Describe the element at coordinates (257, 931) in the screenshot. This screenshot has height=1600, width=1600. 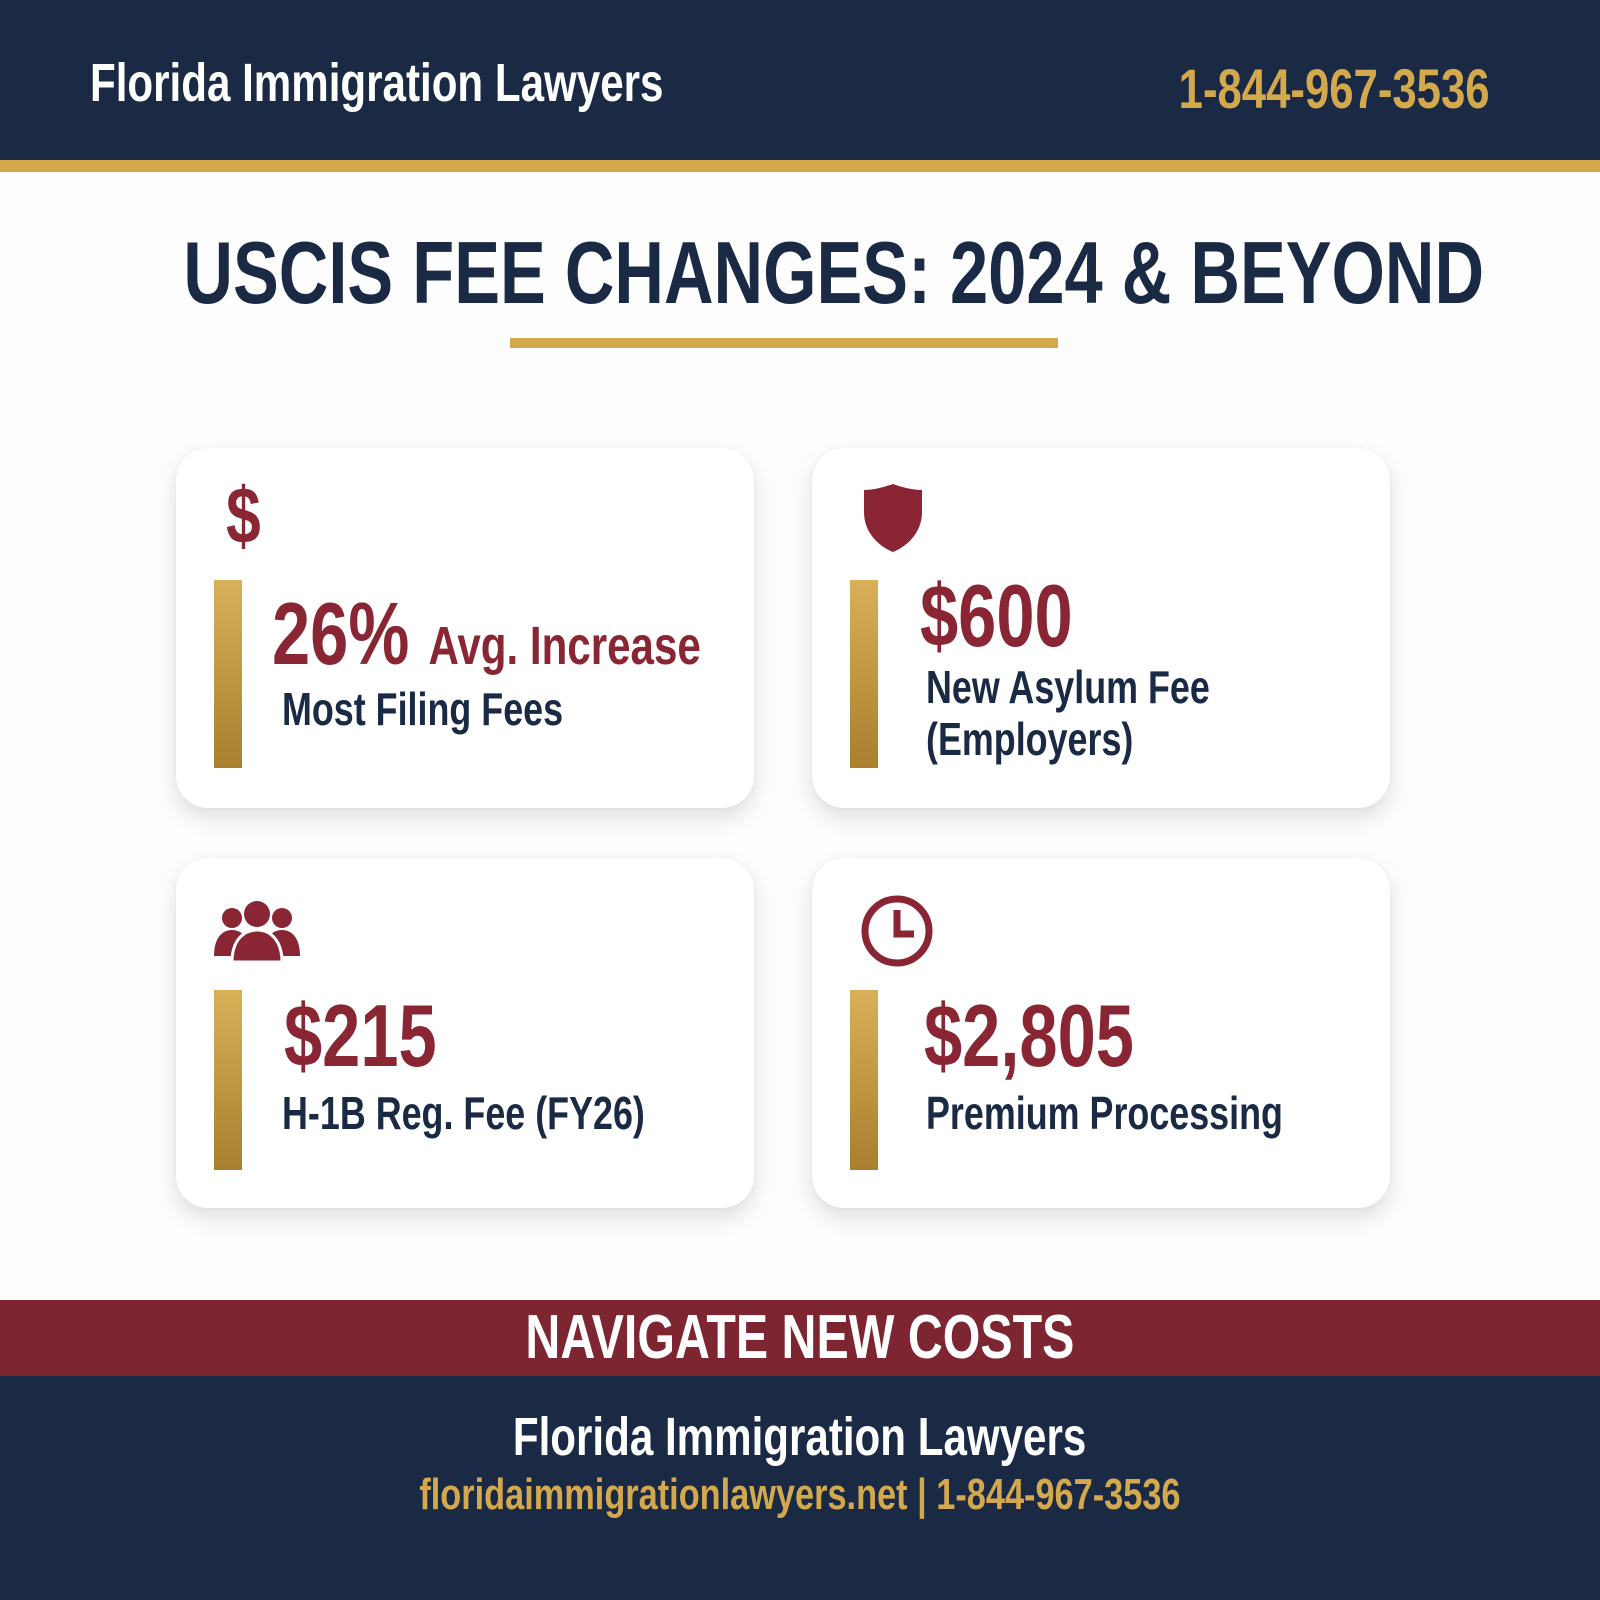
I see `users-icon` at that location.